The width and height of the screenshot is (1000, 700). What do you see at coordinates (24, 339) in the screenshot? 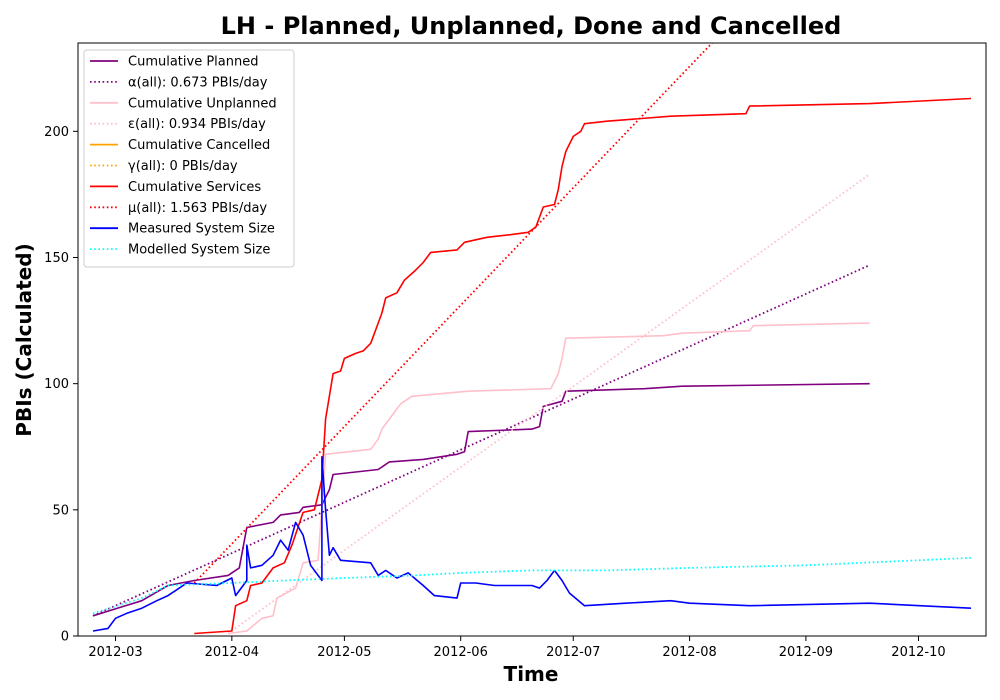
I see `y-axis-label: PBIs (Calculated)` at bounding box center [24, 339].